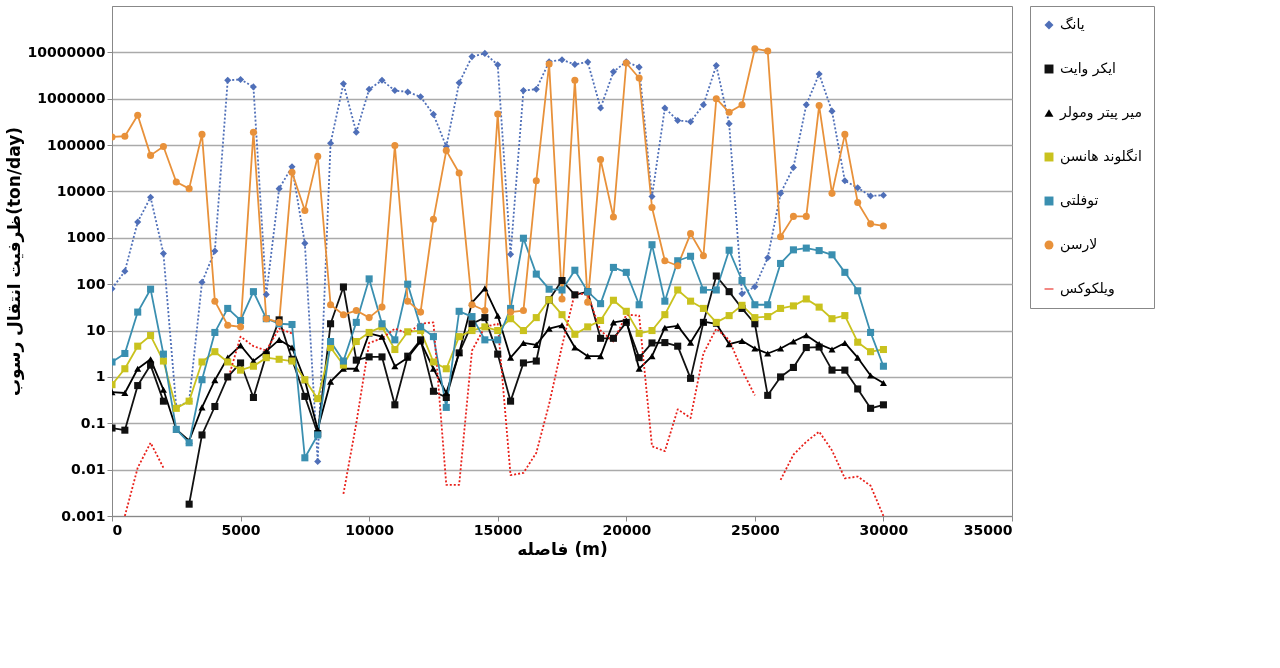 This screenshot has height=668, width=1280. Describe the element at coordinates (1101, 156) in the screenshot. I see `legend-label: انگلوند هانسن` at that location.